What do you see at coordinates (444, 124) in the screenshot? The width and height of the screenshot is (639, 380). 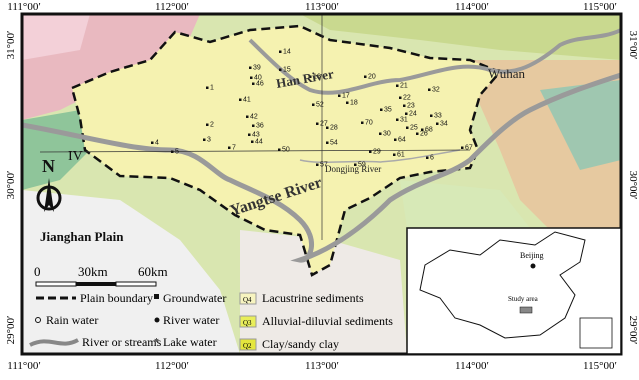 I see `sample-label: 34` at bounding box center [444, 124].